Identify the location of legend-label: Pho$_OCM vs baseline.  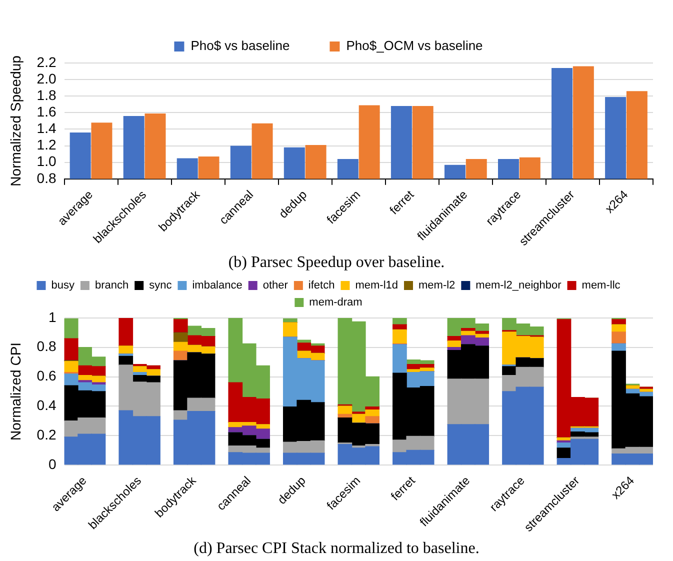
(414, 46).